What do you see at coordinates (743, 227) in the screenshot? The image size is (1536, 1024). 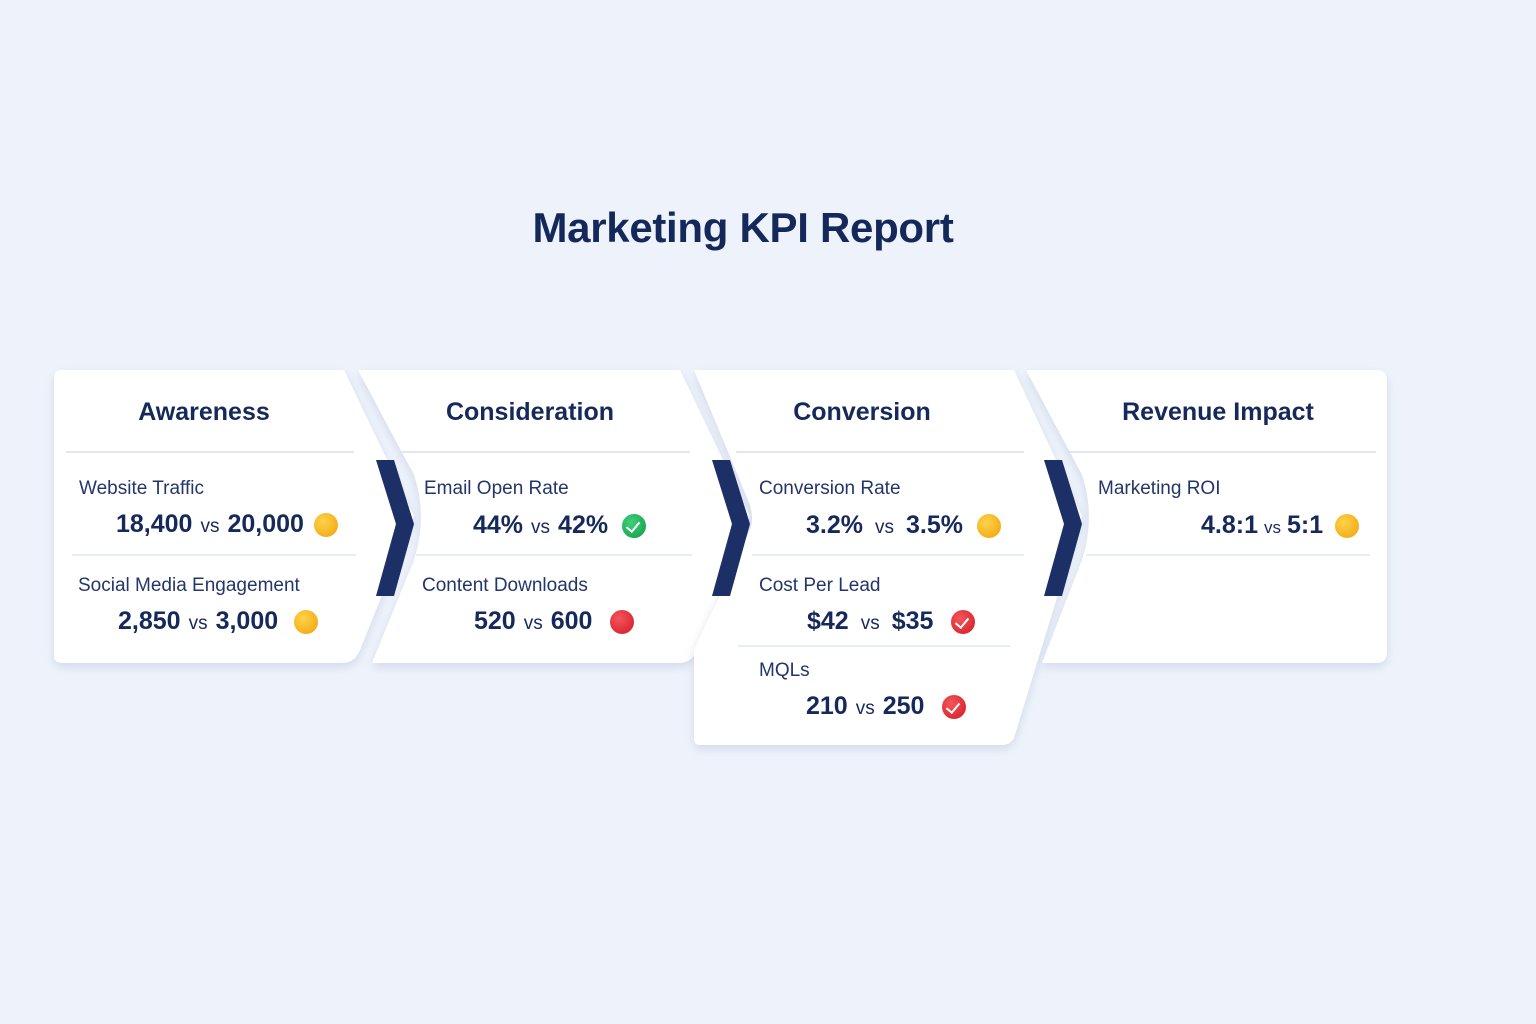 I see `page-title: Marketing KPI Report` at bounding box center [743, 227].